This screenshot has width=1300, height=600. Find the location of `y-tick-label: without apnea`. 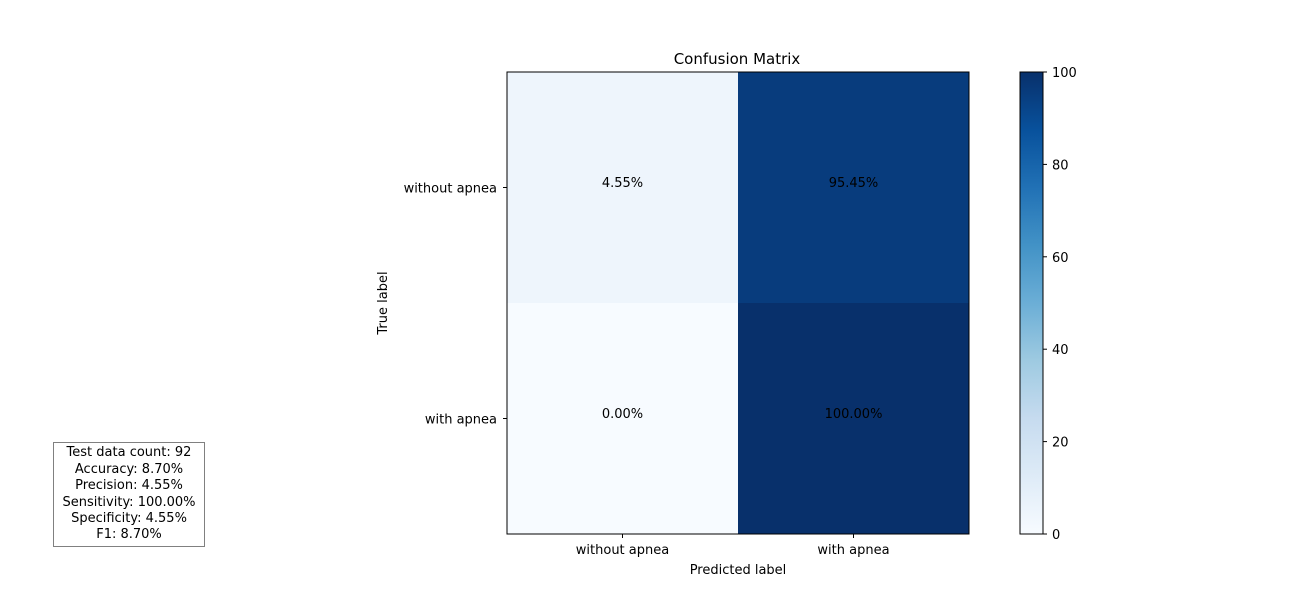

y-tick-label: without apnea is located at coordinates (450, 189).